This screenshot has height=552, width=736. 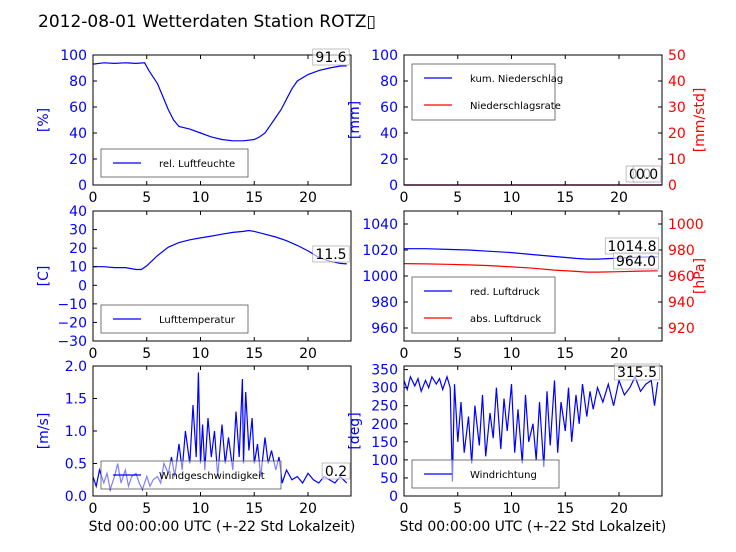 I want to click on pressure-y2-tick-label: 960, so click(x=681, y=277).